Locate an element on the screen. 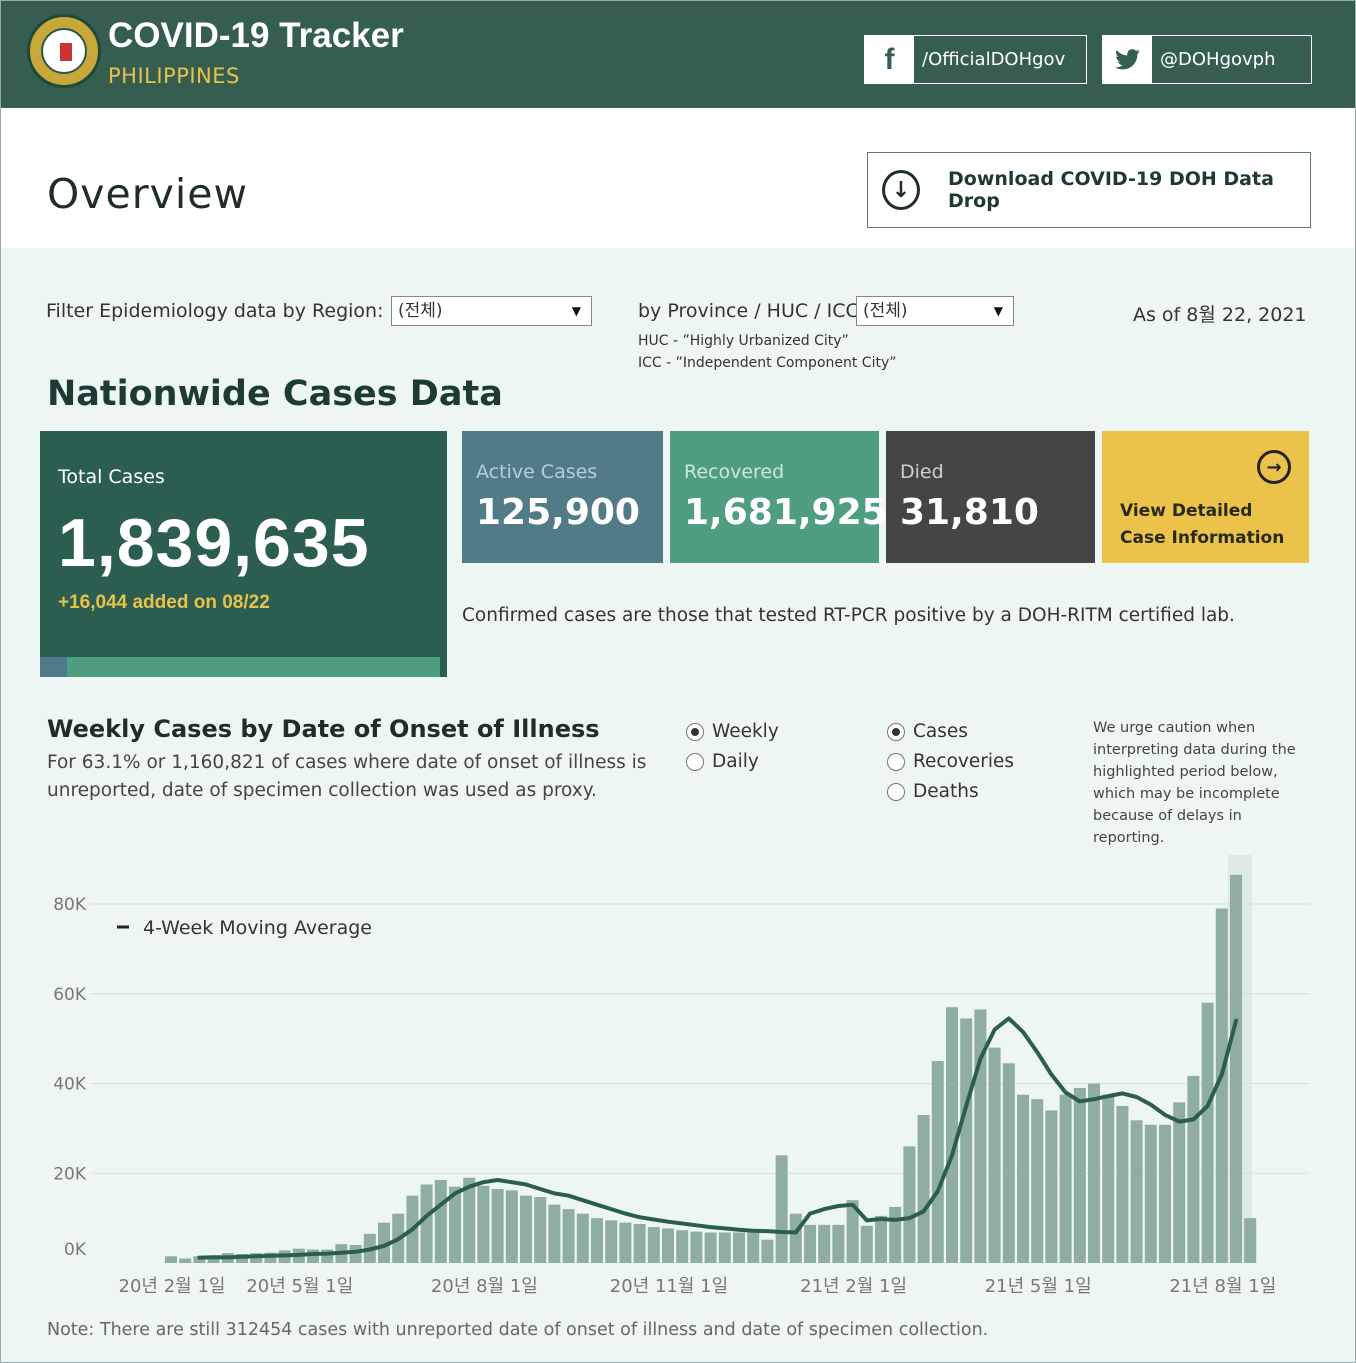 The width and height of the screenshot is (1356, 1363). x-tick-label: 21년 5월 1일 is located at coordinates (1038, 1286).